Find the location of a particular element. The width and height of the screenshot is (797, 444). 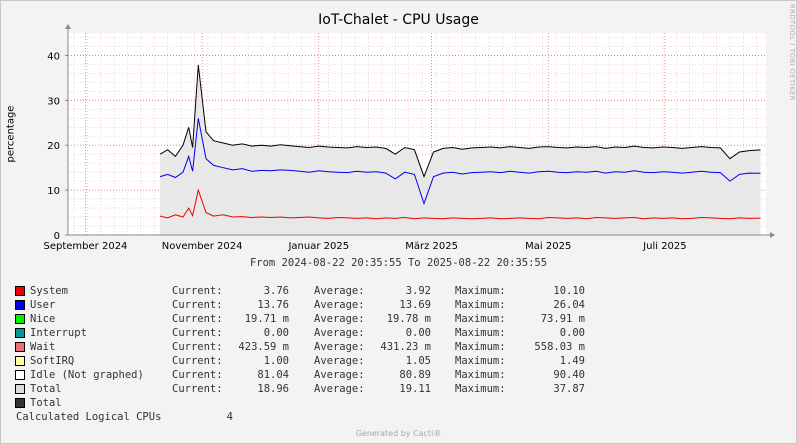

y-tick-label: 10 is located at coordinates (53, 191).